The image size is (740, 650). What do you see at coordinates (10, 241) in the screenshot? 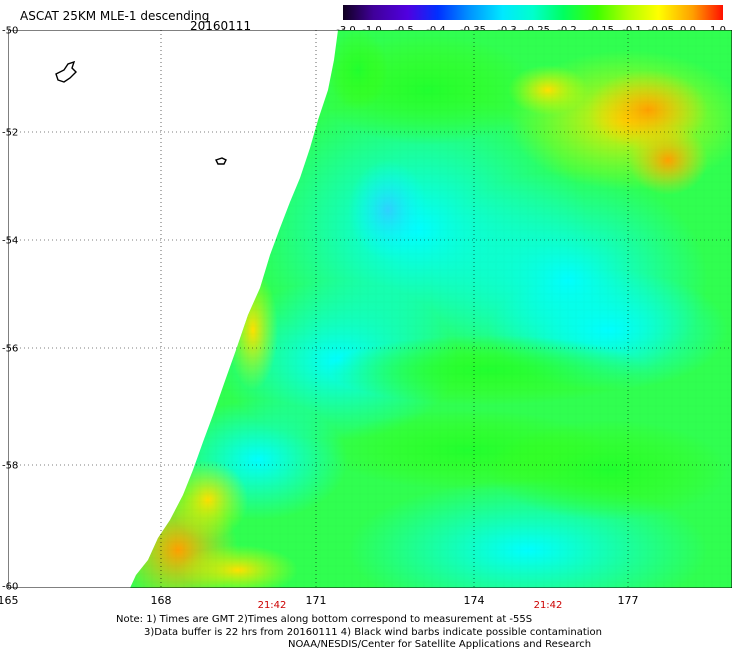
I see `latitude-label: -54` at bounding box center [10, 241].